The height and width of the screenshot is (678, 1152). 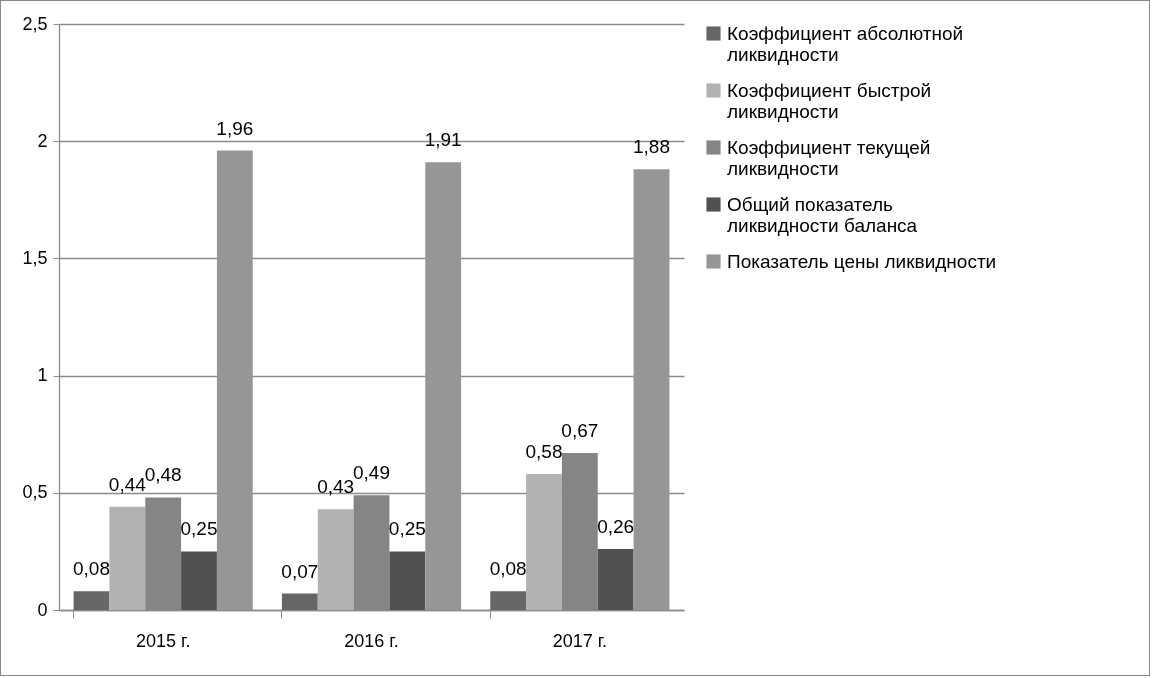 What do you see at coordinates (651, 147) in the screenshot?
I see `data-label: 1,88` at bounding box center [651, 147].